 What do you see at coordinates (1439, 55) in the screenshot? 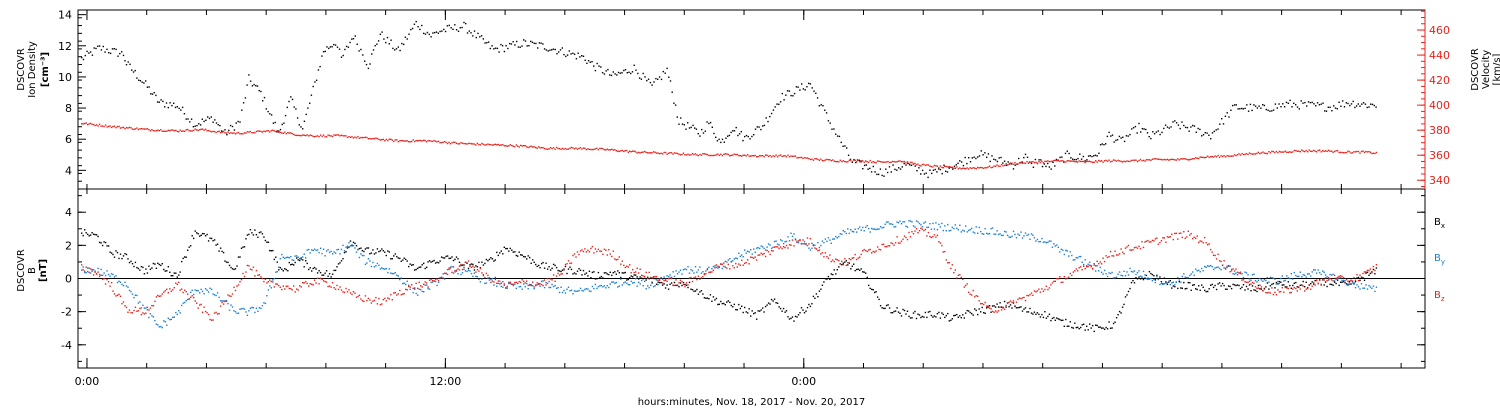
I see `top-right-tick-label: 440` at bounding box center [1439, 55].